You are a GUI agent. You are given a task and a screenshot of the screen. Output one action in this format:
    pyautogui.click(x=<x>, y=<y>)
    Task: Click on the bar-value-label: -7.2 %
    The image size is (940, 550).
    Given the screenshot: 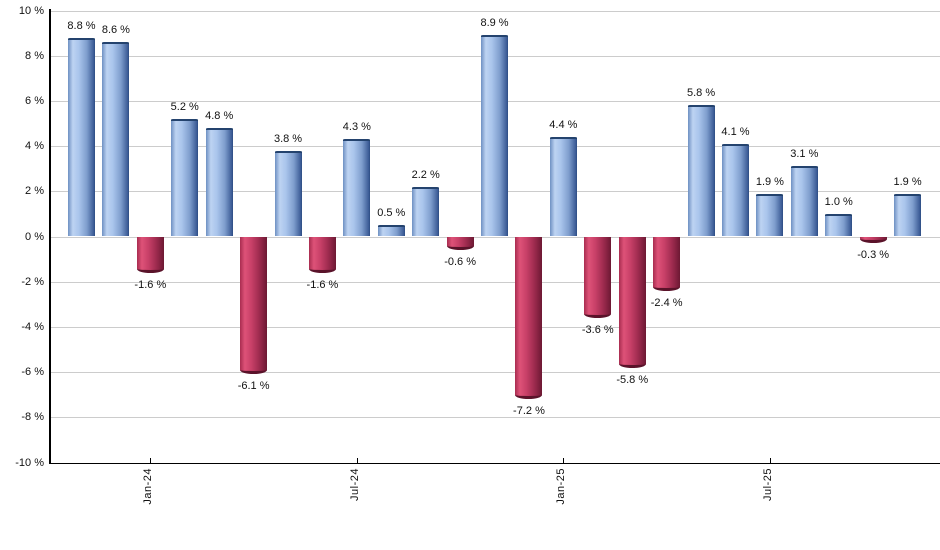 What is the action you would take?
    pyautogui.click(x=529, y=411)
    